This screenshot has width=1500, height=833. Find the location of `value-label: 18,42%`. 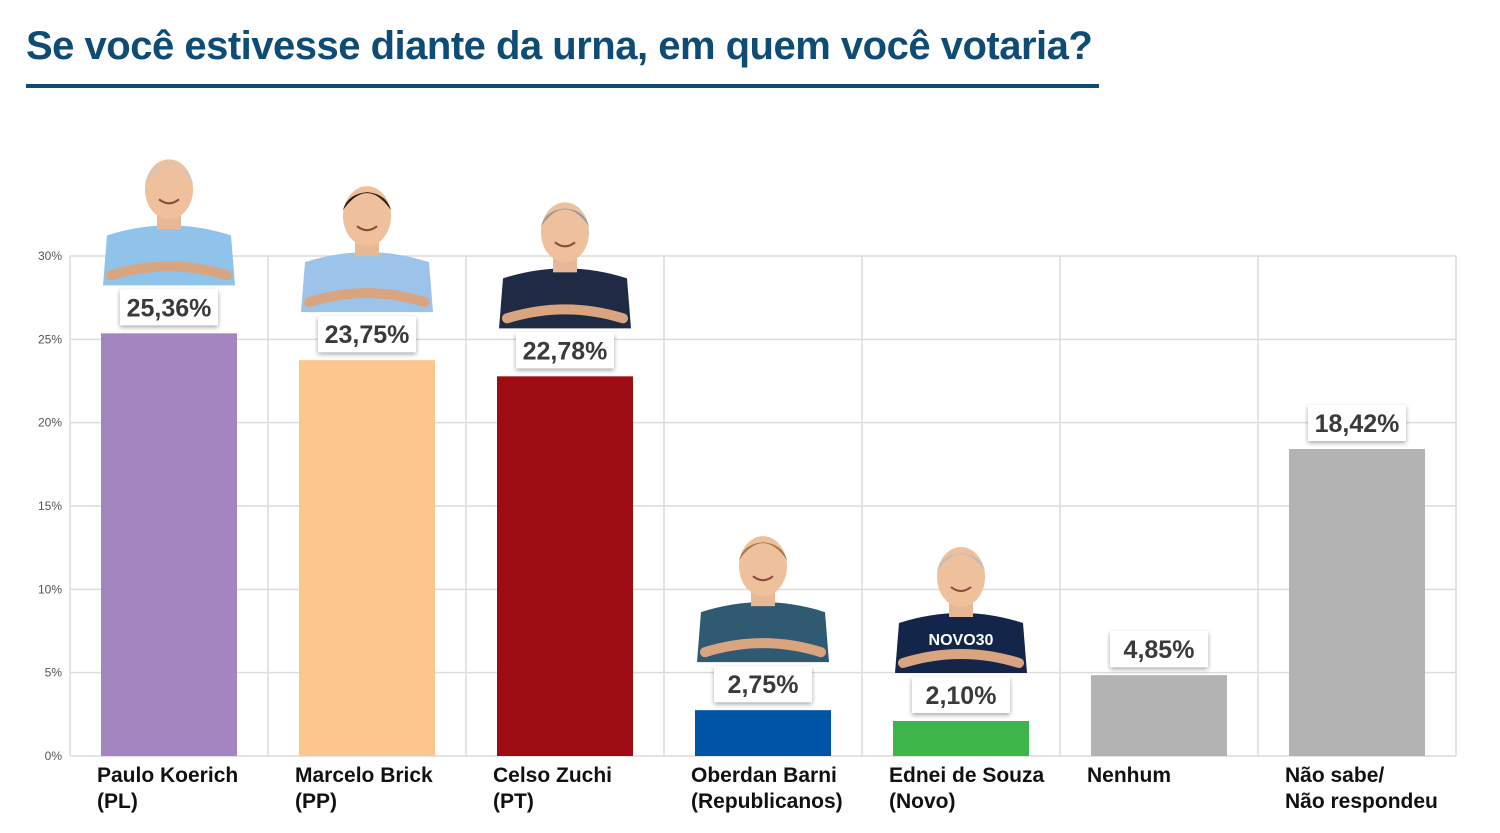

value-label: 18,42% is located at coordinates (1357, 424).